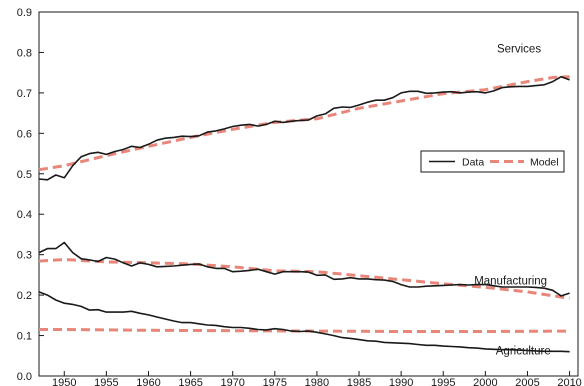 The image size is (584, 386). Describe the element at coordinates (492, 161) in the screenshot. I see `legend: Data Model` at that location.